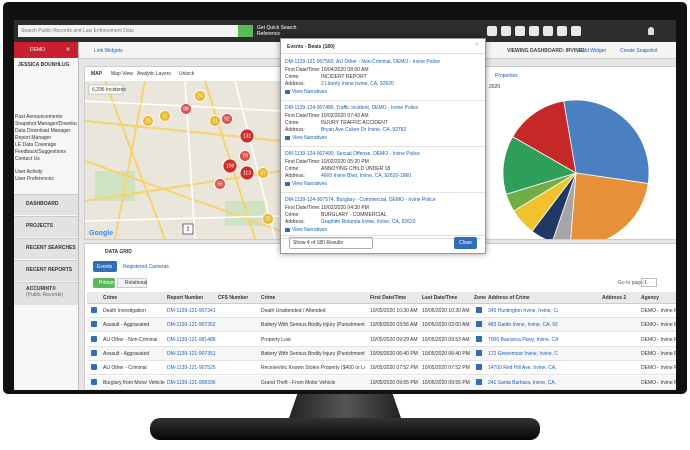 The width and height of the screenshot is (690, 450). What do you see at coordinates (649, 282) in the screenshot?
I see `goto-page: 1` at bounding box center [649, 282].